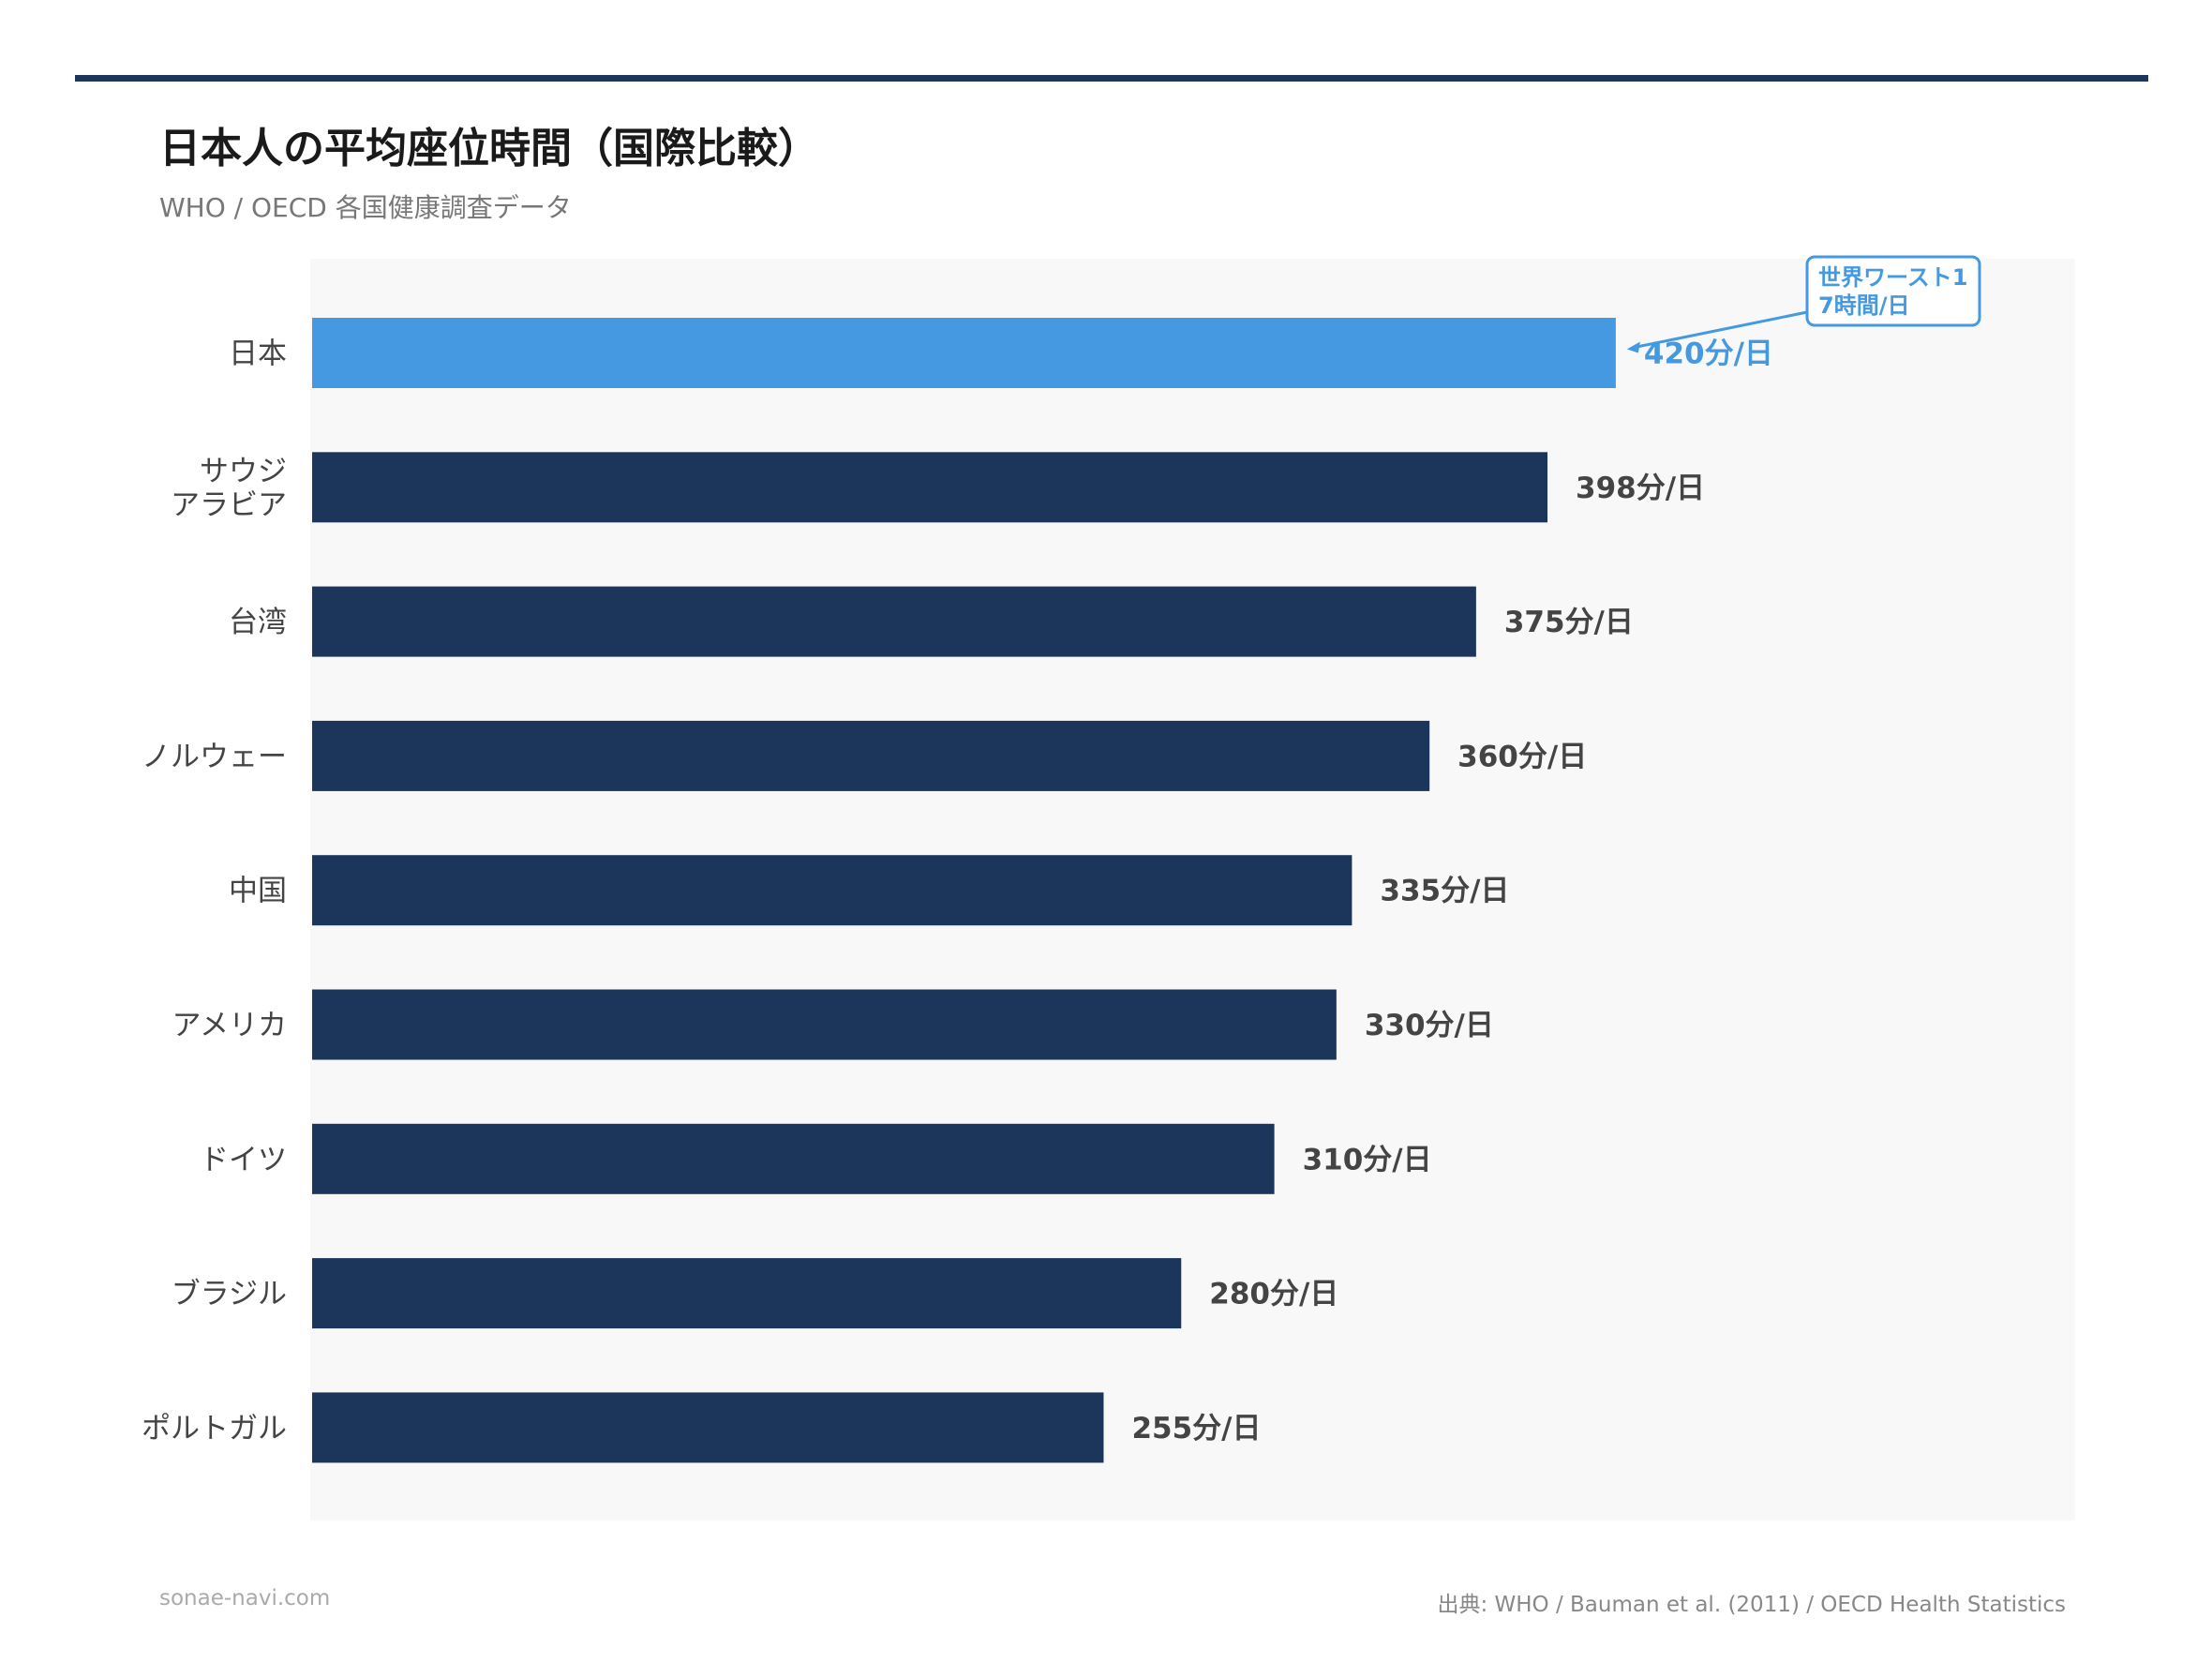 The width and height of the screenshot is (2212, 1678). Describe the element at coordinates (1367, 1159) in the screenshot. I see `value-label-7: 310分/日` at that location.